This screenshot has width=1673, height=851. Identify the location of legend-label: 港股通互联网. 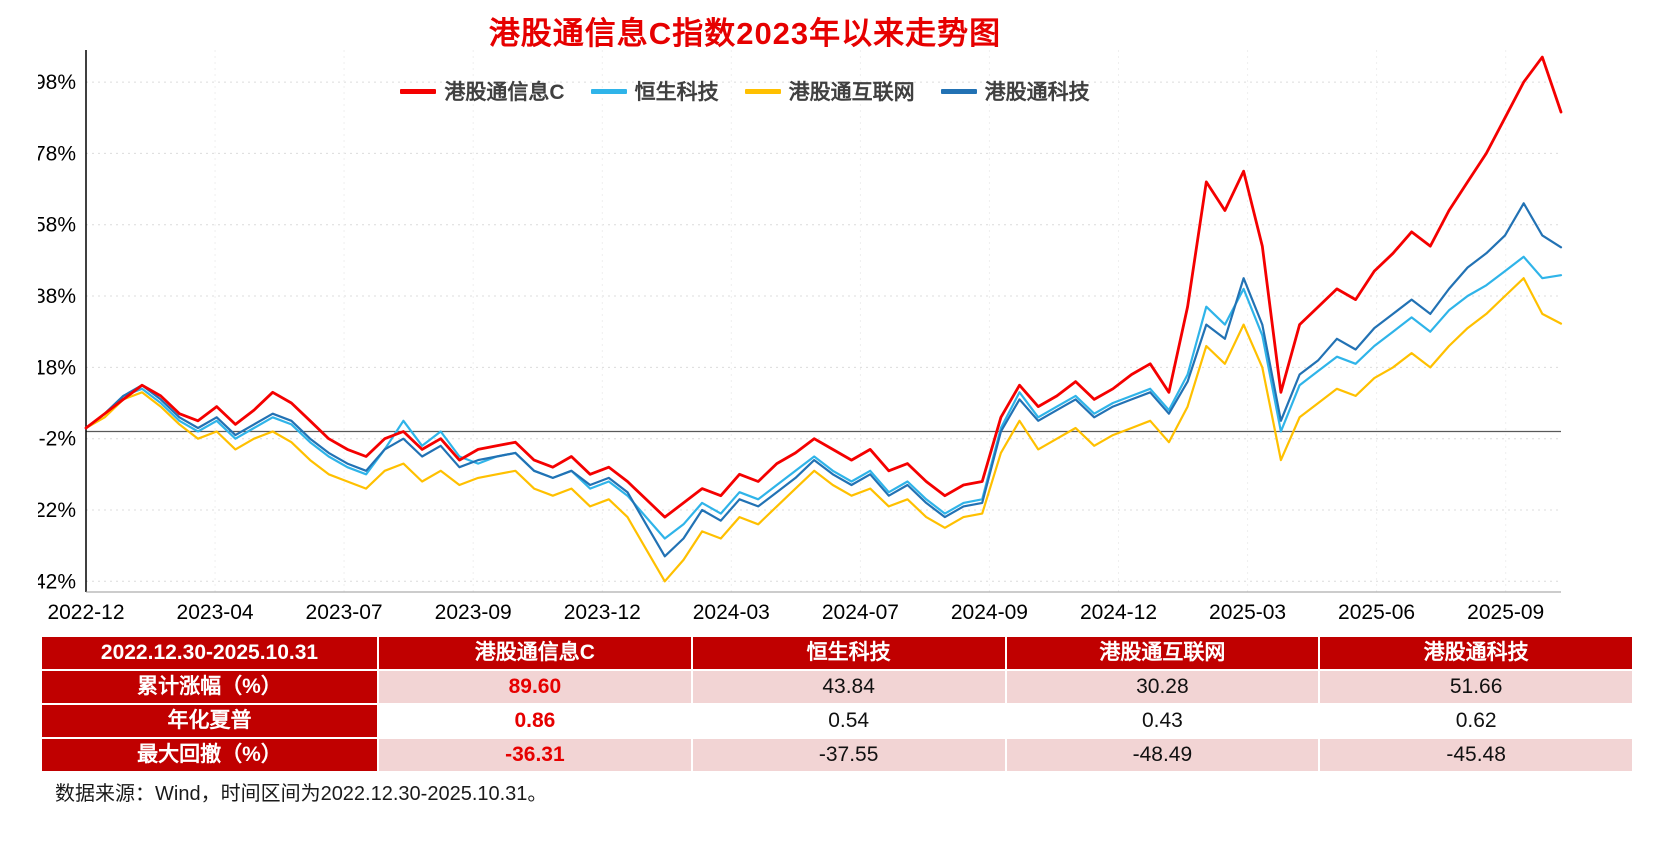
(851, 92).